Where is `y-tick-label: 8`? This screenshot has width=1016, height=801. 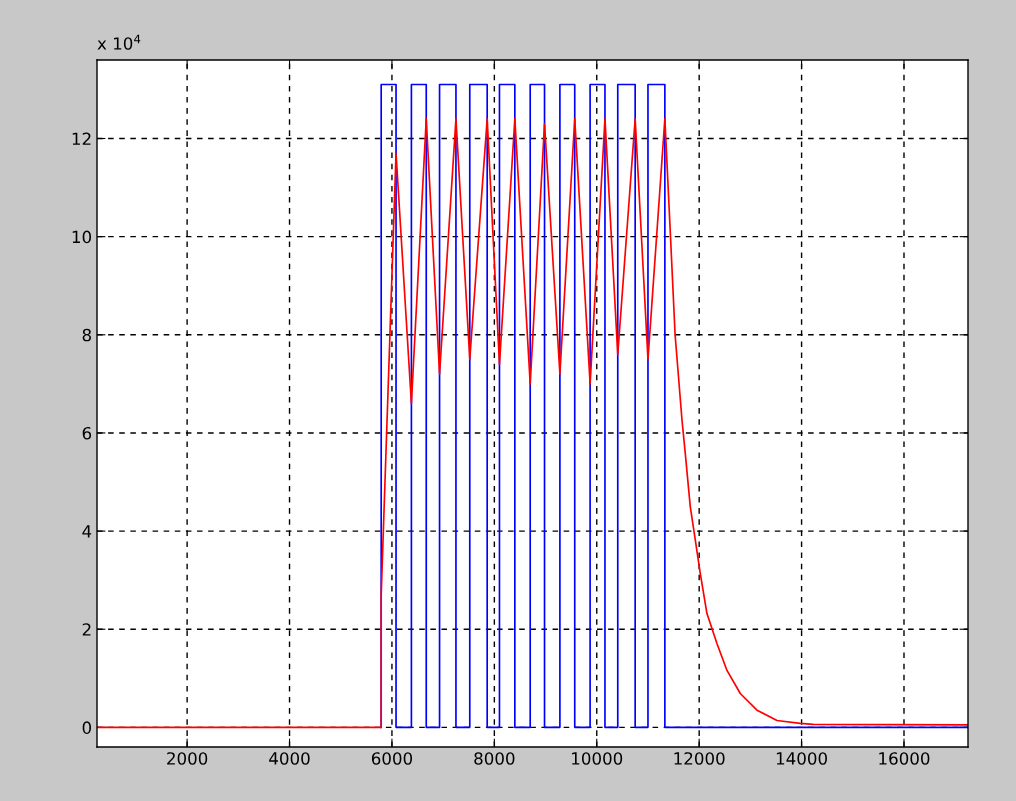
y-tick-label: 8 is located at coordinates (86, 335).